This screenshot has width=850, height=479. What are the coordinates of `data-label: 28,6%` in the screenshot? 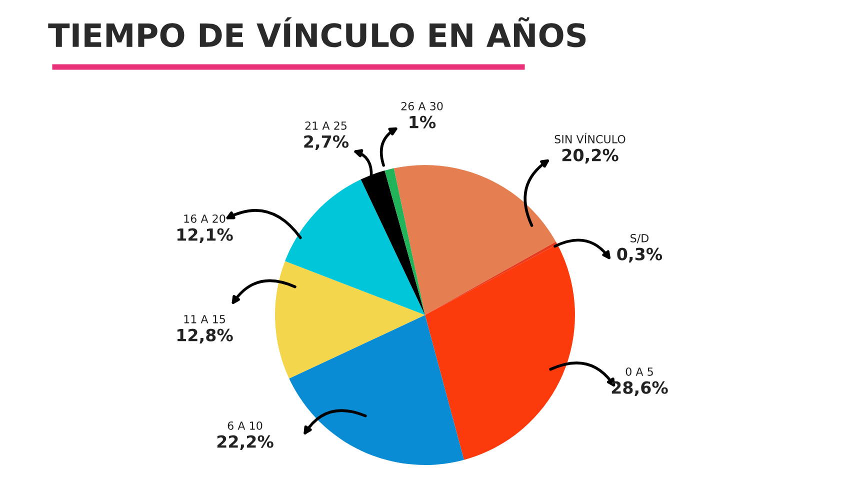 It's located at (640, 388).